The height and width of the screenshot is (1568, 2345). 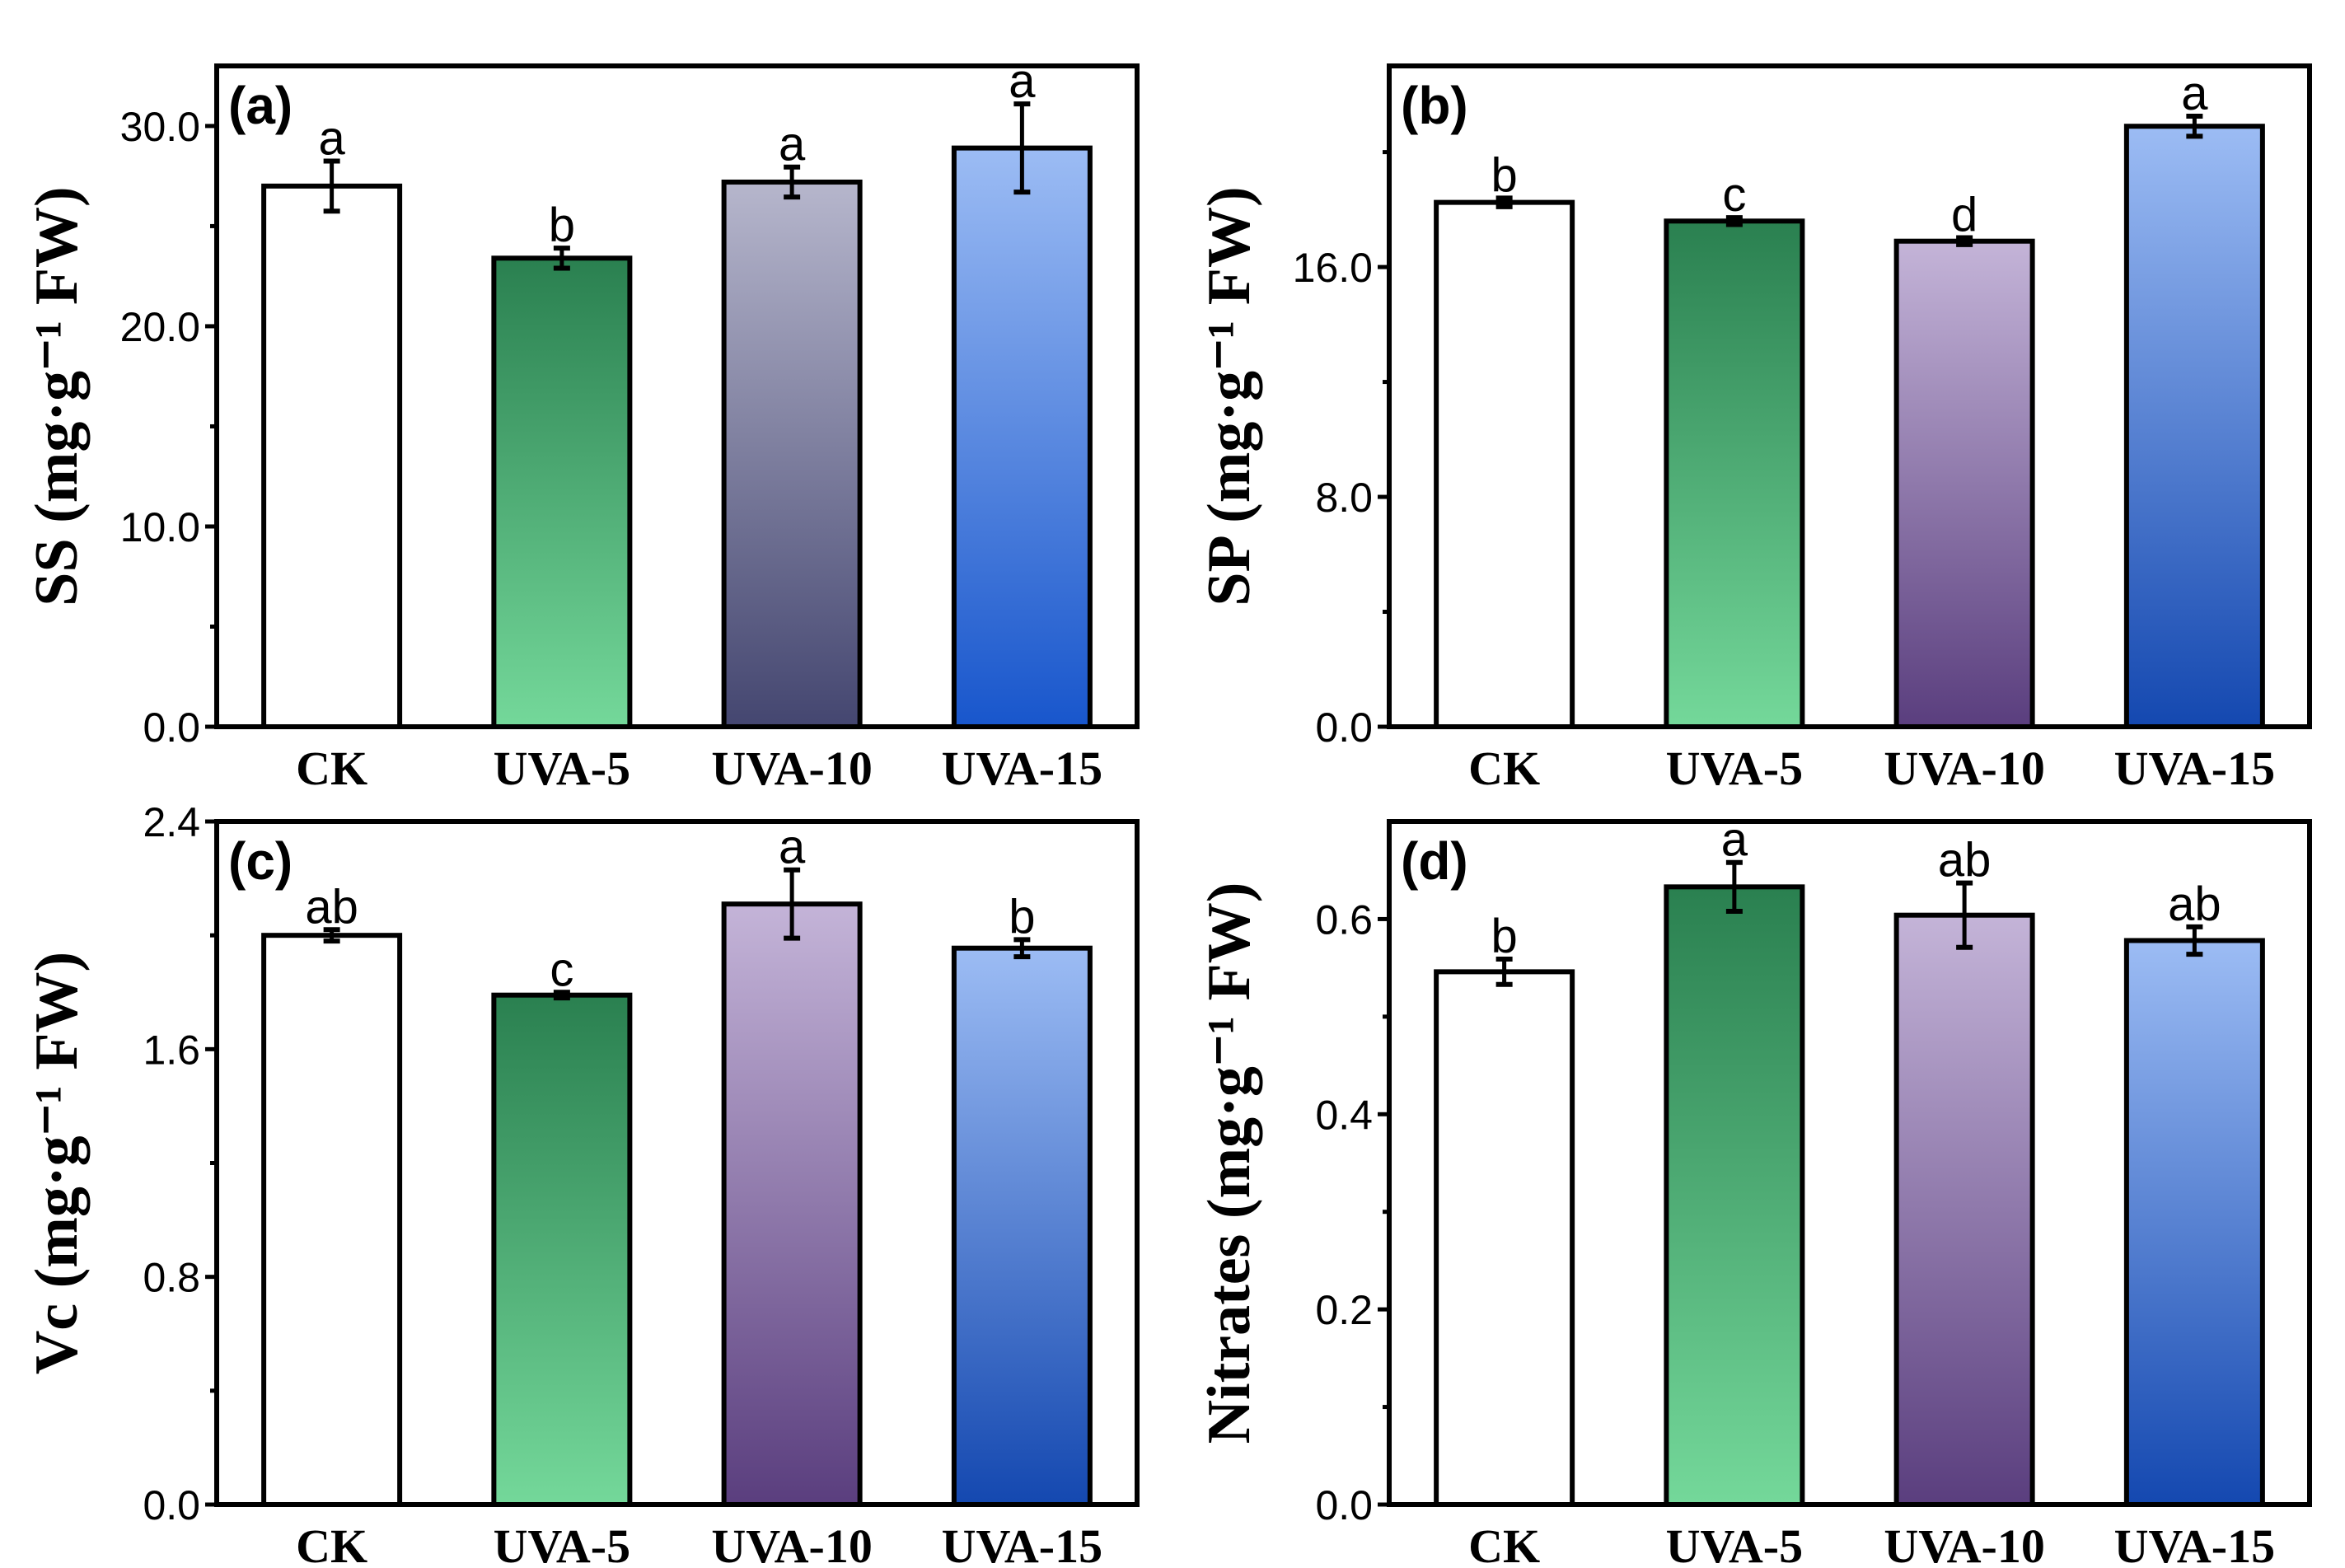 I want to click on panel-label: (c), so click(x=260, y=861).